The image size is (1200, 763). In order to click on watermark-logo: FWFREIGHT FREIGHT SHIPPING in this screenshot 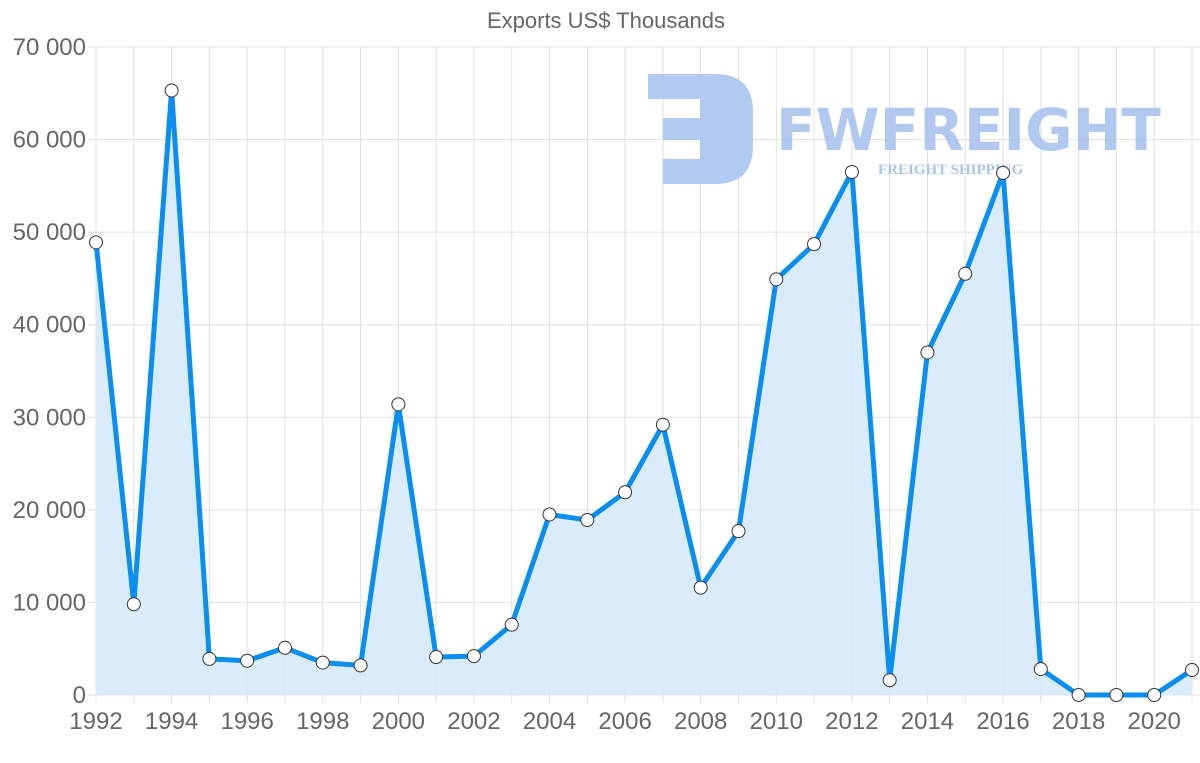, I will do `click(904, 129)`.